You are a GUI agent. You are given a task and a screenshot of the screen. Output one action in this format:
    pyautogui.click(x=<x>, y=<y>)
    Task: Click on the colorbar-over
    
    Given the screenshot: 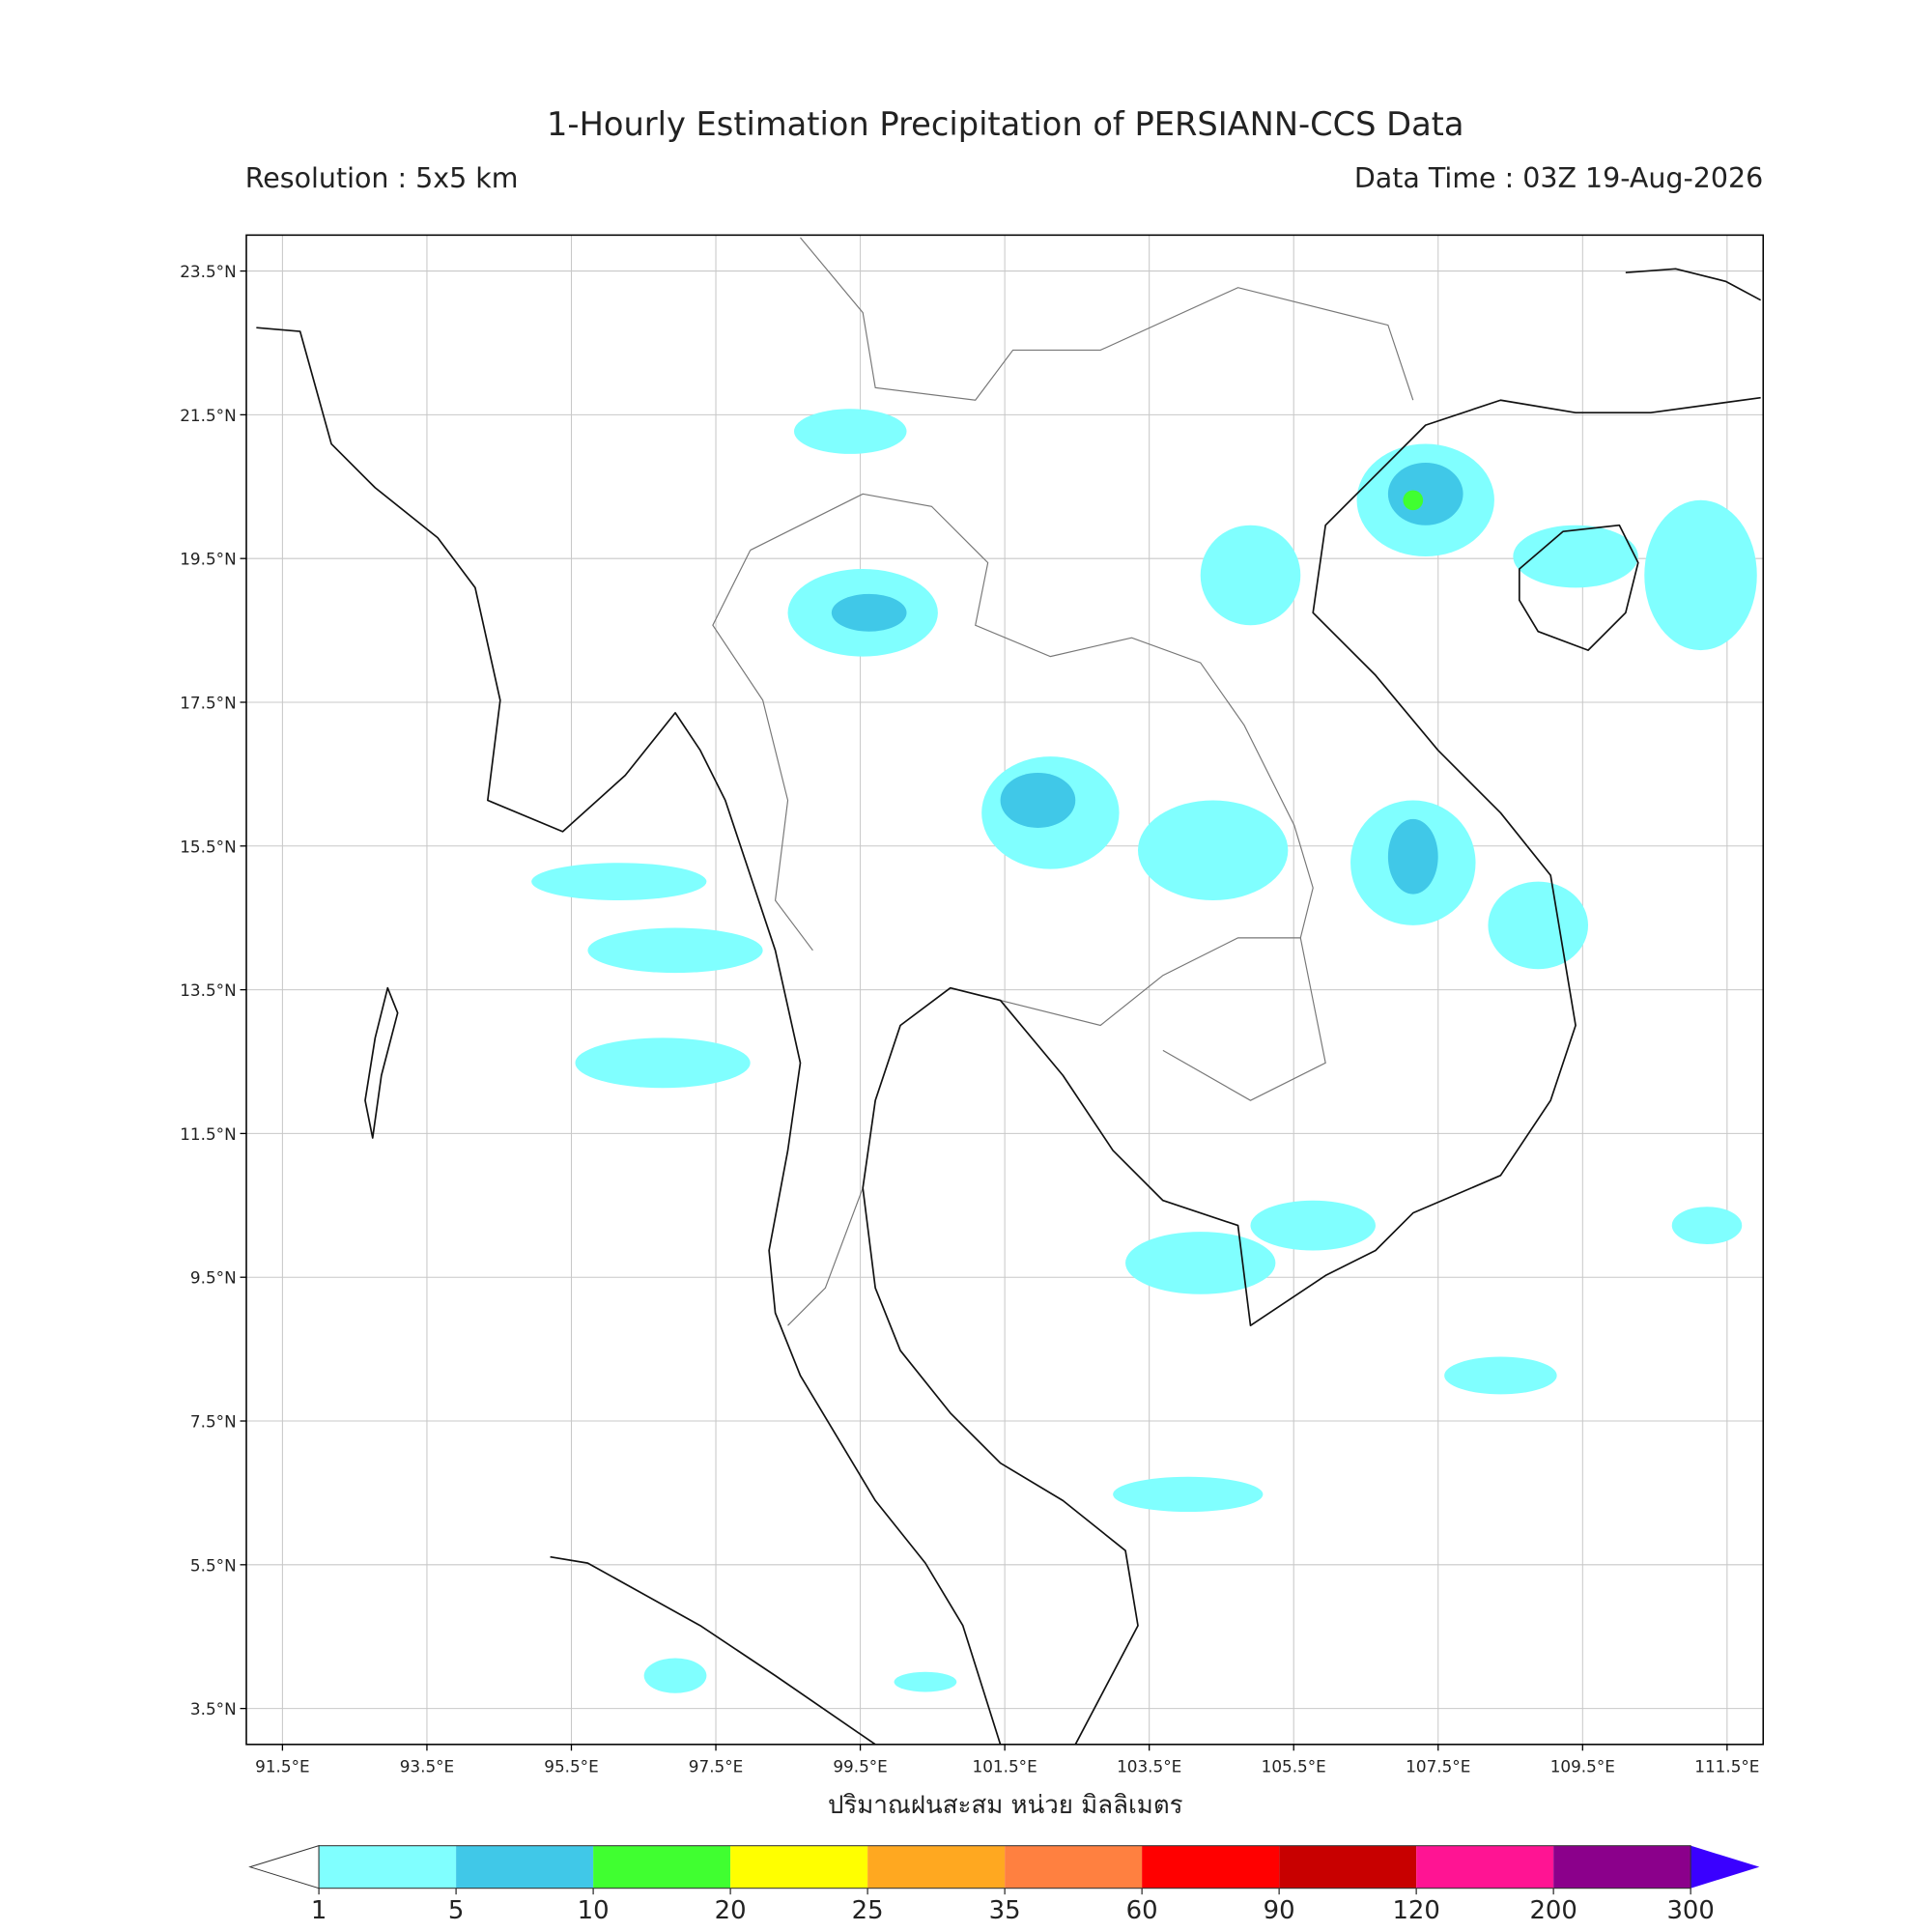 What is the action you would take?
    pyautogui.click(x=1725, y=1867)
    